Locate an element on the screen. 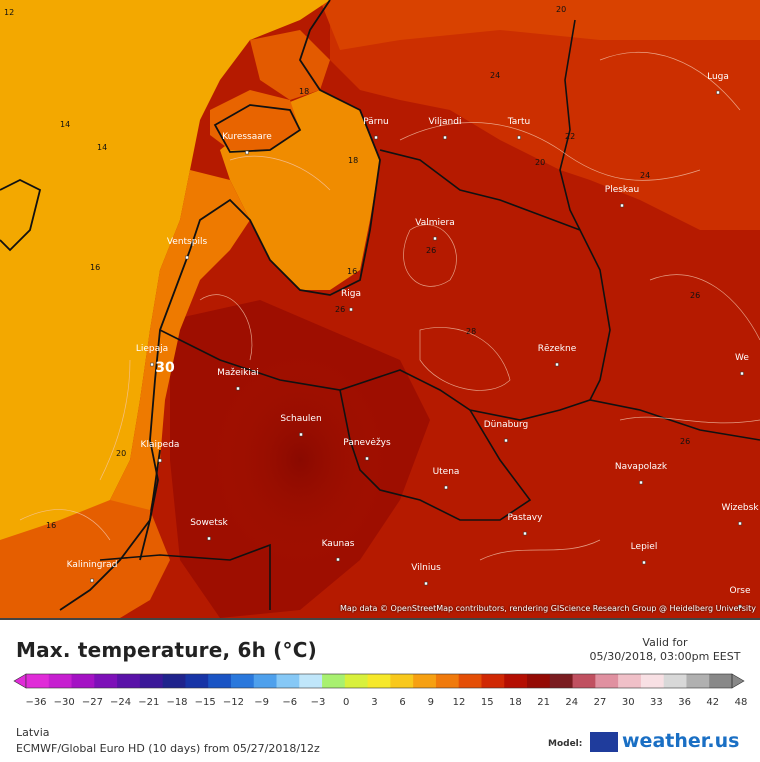 This screenshot has width=760, height=762. city-label: Schaulen is located at coordinates (300, 419).